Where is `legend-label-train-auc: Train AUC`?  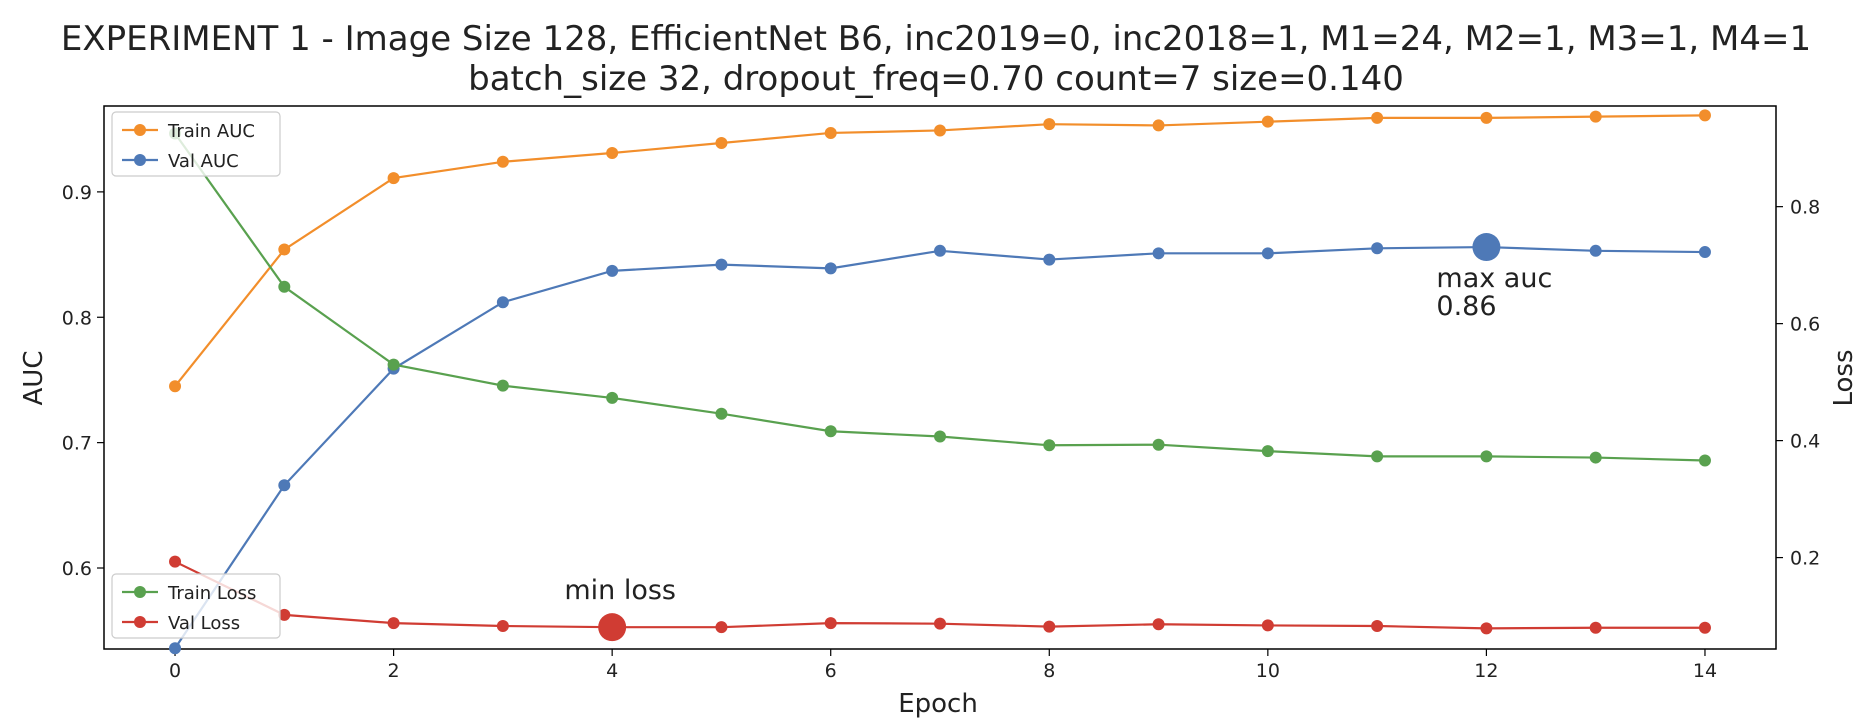
legend-label-train-auc: Train AUC is located at coordinates (211, 131).